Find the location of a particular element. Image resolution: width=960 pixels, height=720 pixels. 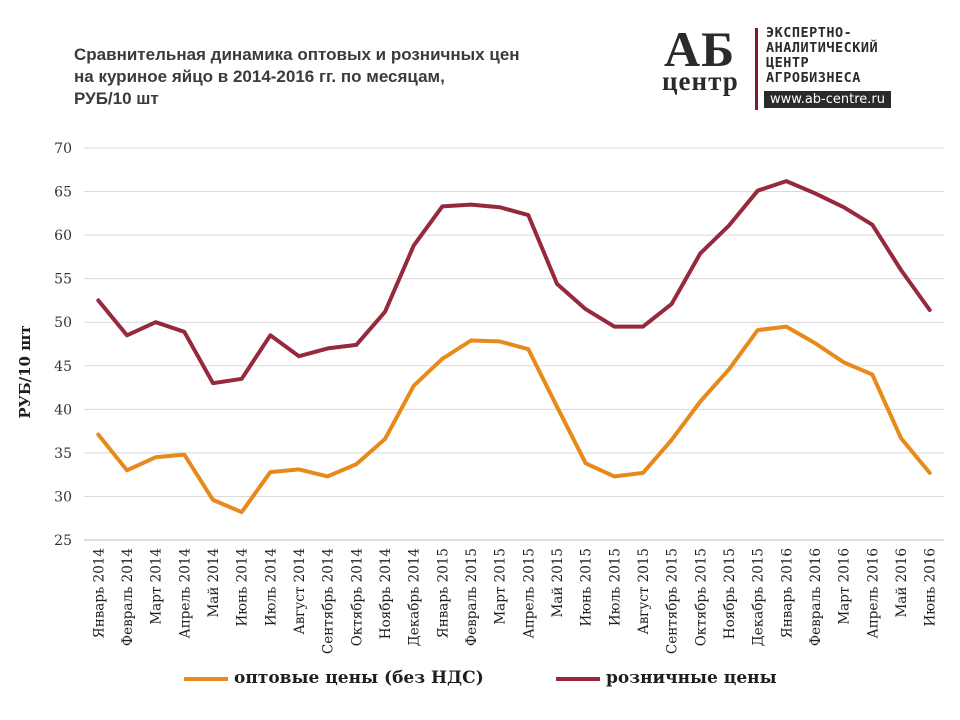

y-tick-label: 40 is located at coordinates (63, 410).